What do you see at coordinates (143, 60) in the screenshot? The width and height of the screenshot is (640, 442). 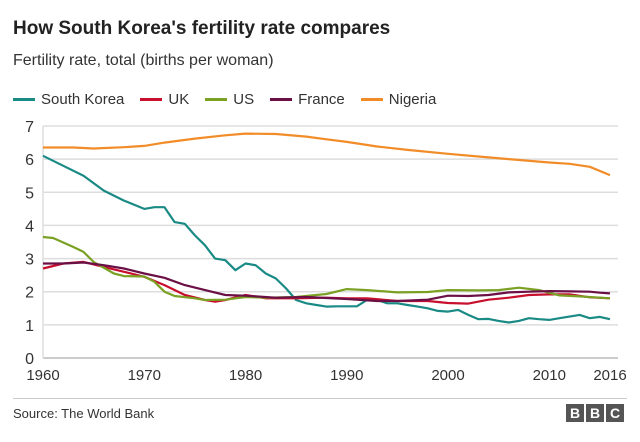 I see `chart-subtitle: Fertility rate, total (births per woman)` at bounding box center [143, 60].